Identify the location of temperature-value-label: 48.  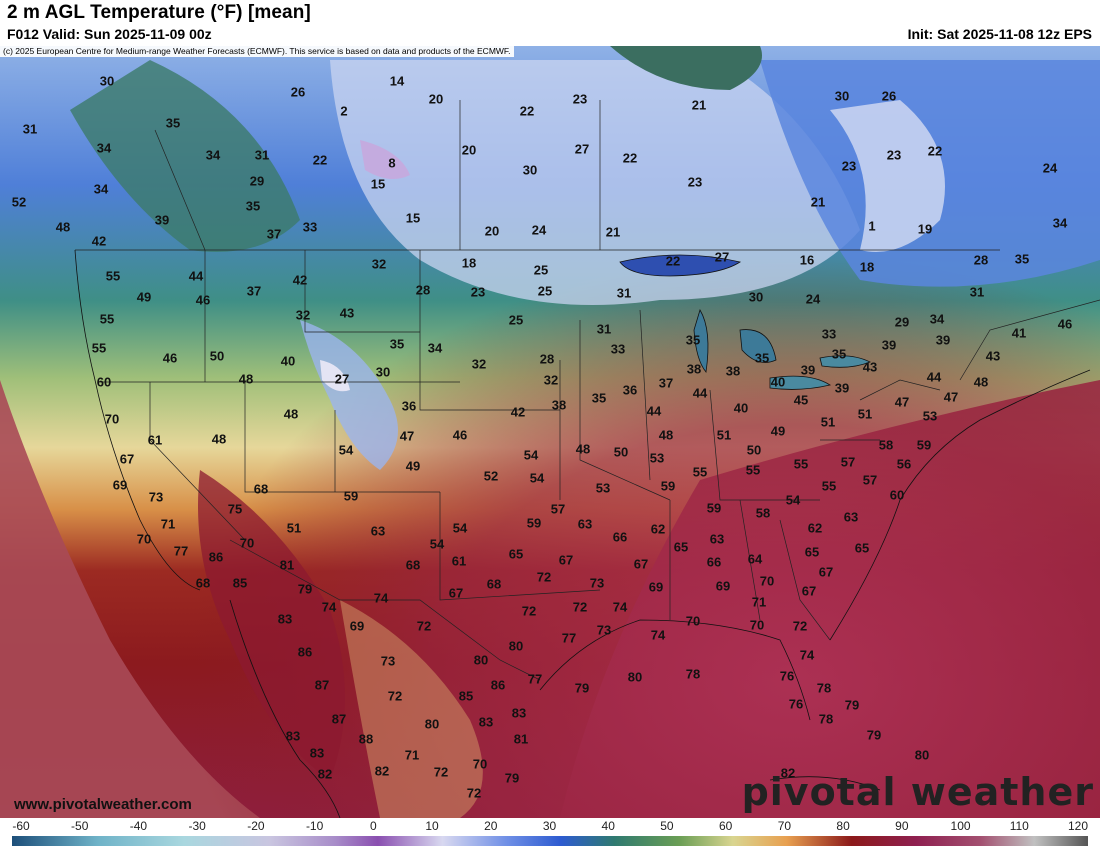
(63, 226).